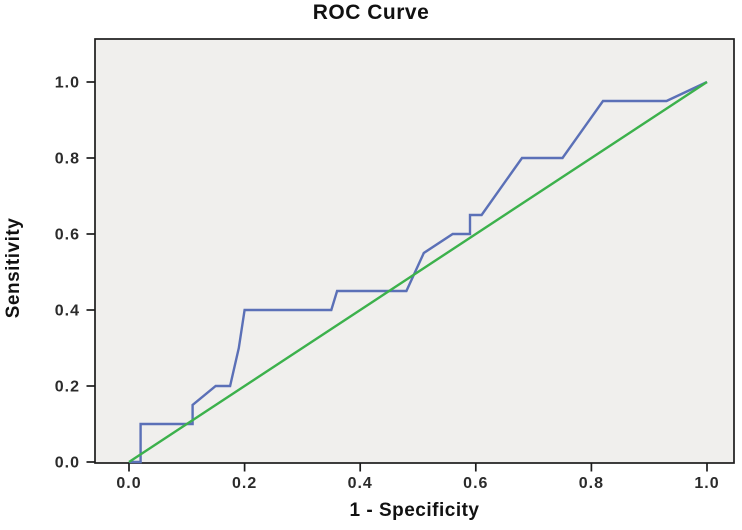  What do you see at coordinates (67, 311) in the screenshot?
I see `y-tick-label: 0.4` at bounding box center [67, 311].